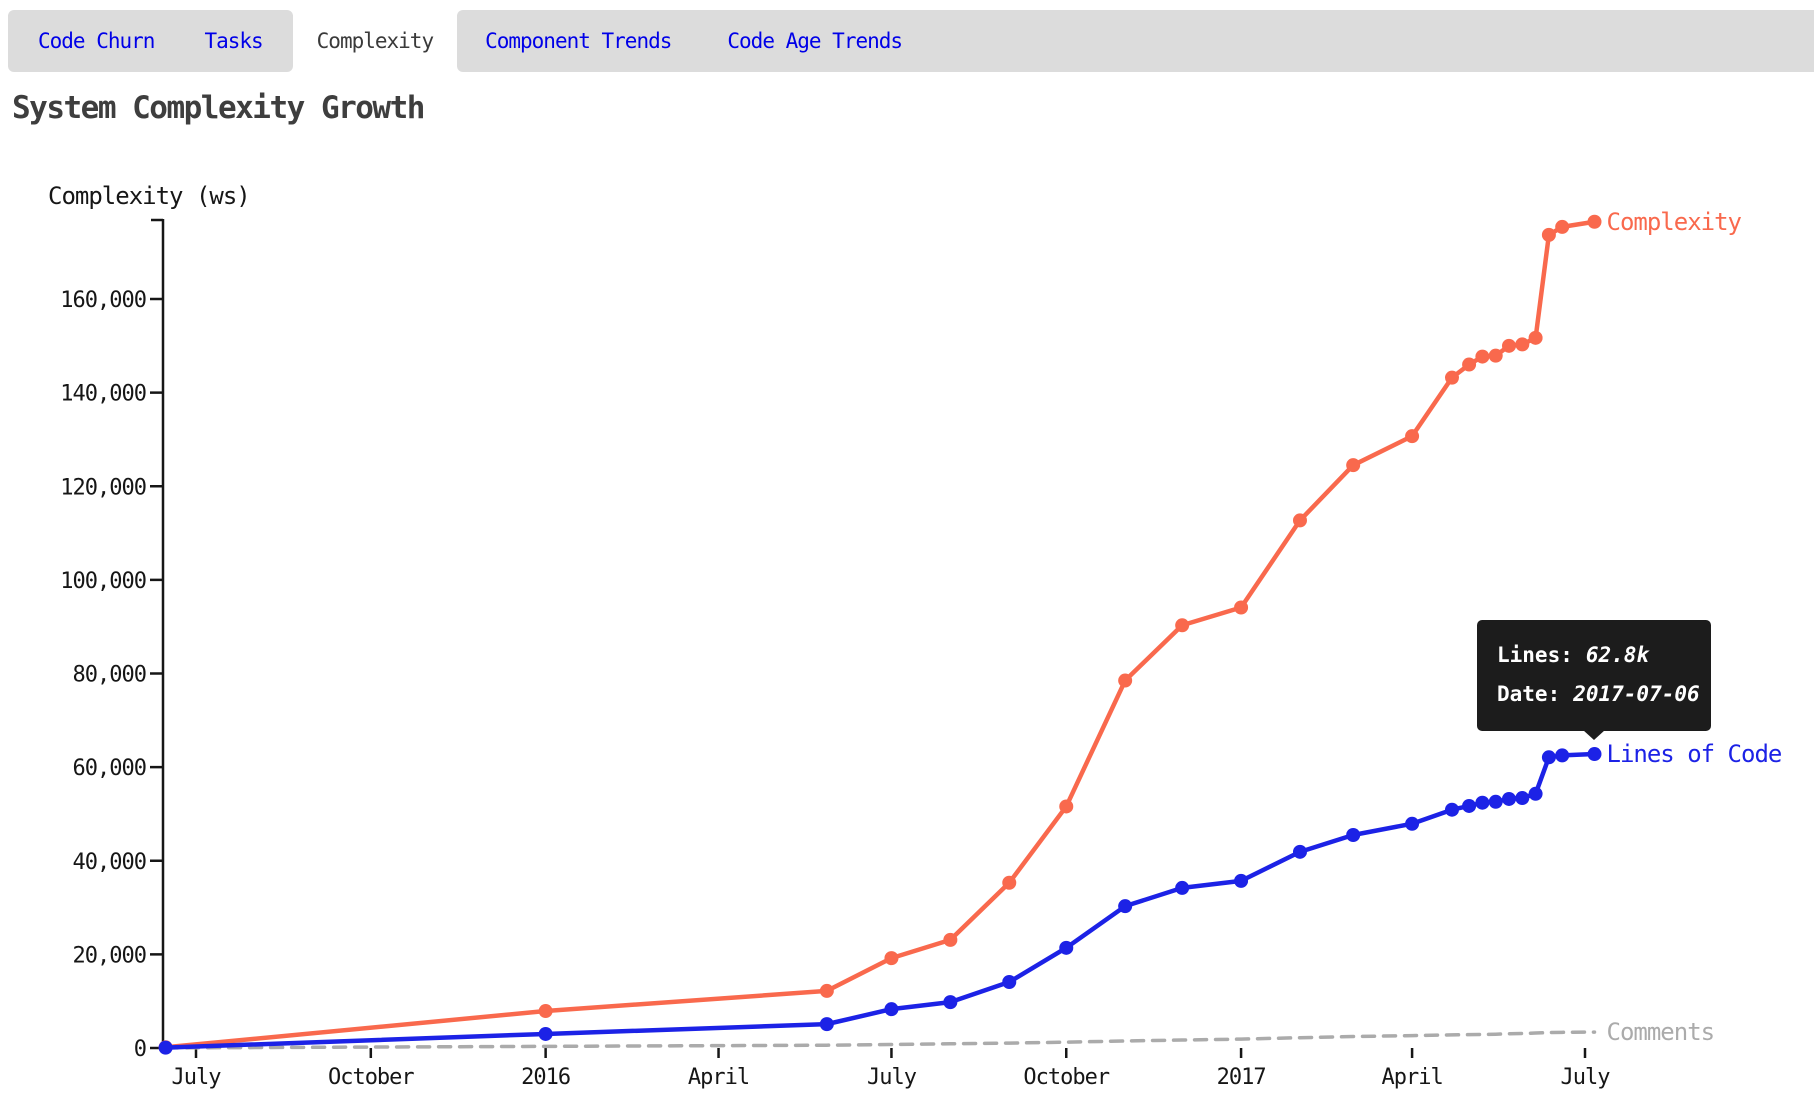 This screenshot has height=1112, width=1814. I want to click on y-tick-label: 140,000, so click(103, 394).